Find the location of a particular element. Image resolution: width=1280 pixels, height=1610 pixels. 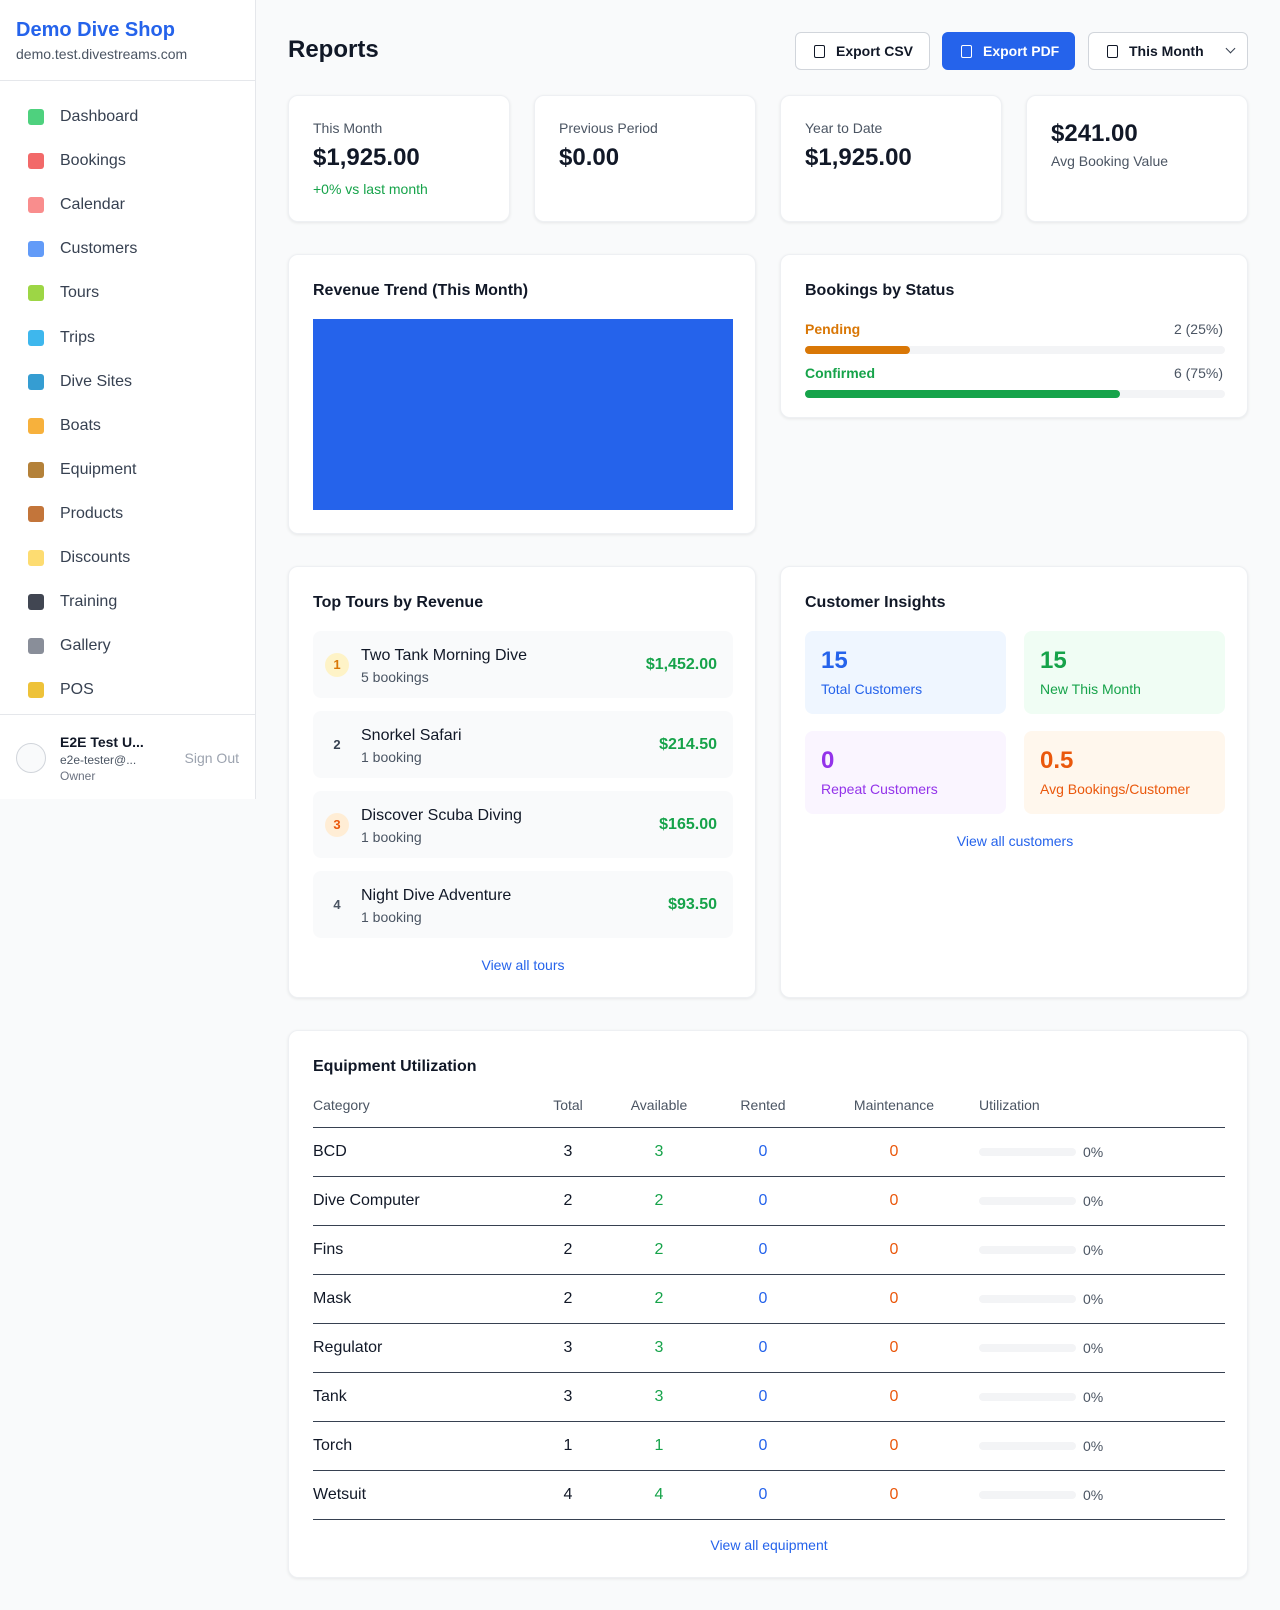

nav-item: Tours is located at coordinates (128, 293).